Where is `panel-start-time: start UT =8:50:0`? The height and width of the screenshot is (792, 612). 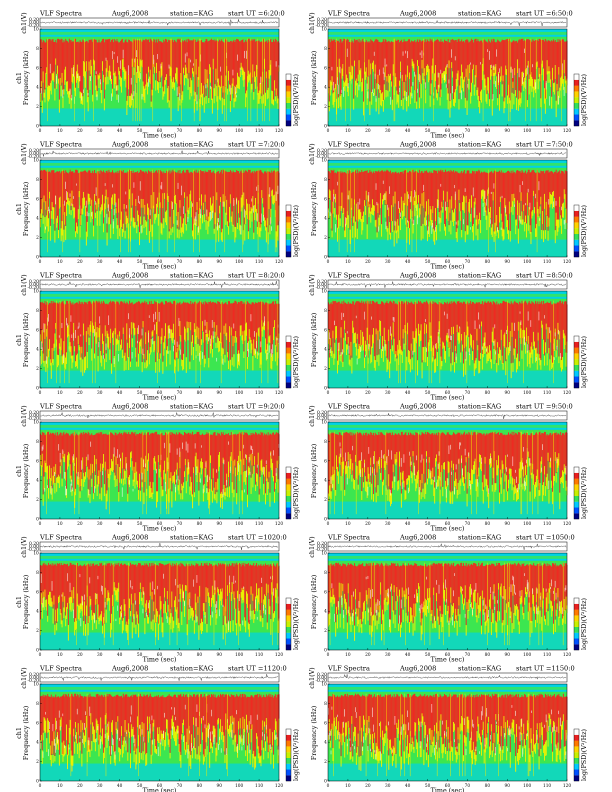 panel-start-time: start UT =8:50:0 is located at coordinates (544, 276).